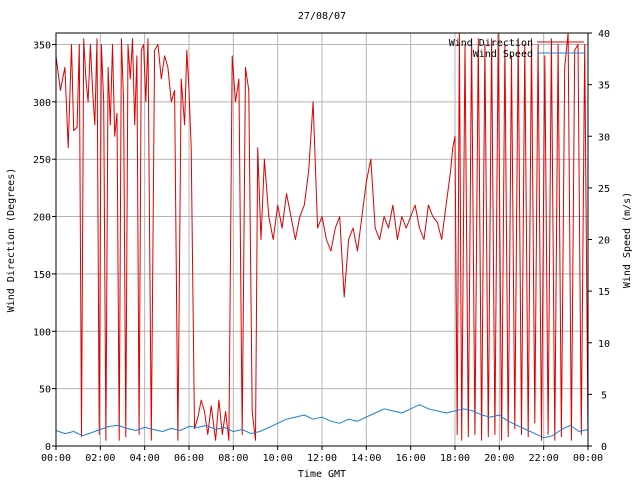 This screenshot has width=640, height=480. I want to click on x-tick-label: 04:00, so click(145, 458).